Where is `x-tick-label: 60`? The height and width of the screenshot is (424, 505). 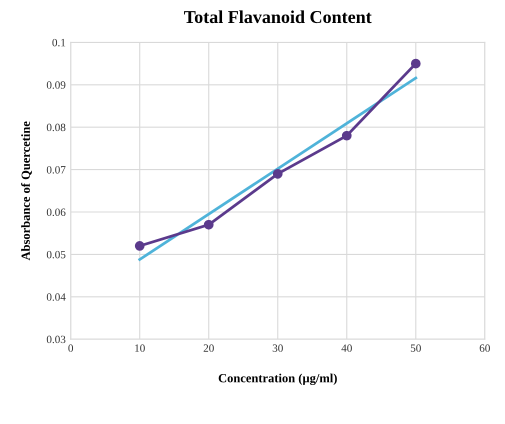 x-tick-label: 60 is located at coordinates (485, 348).